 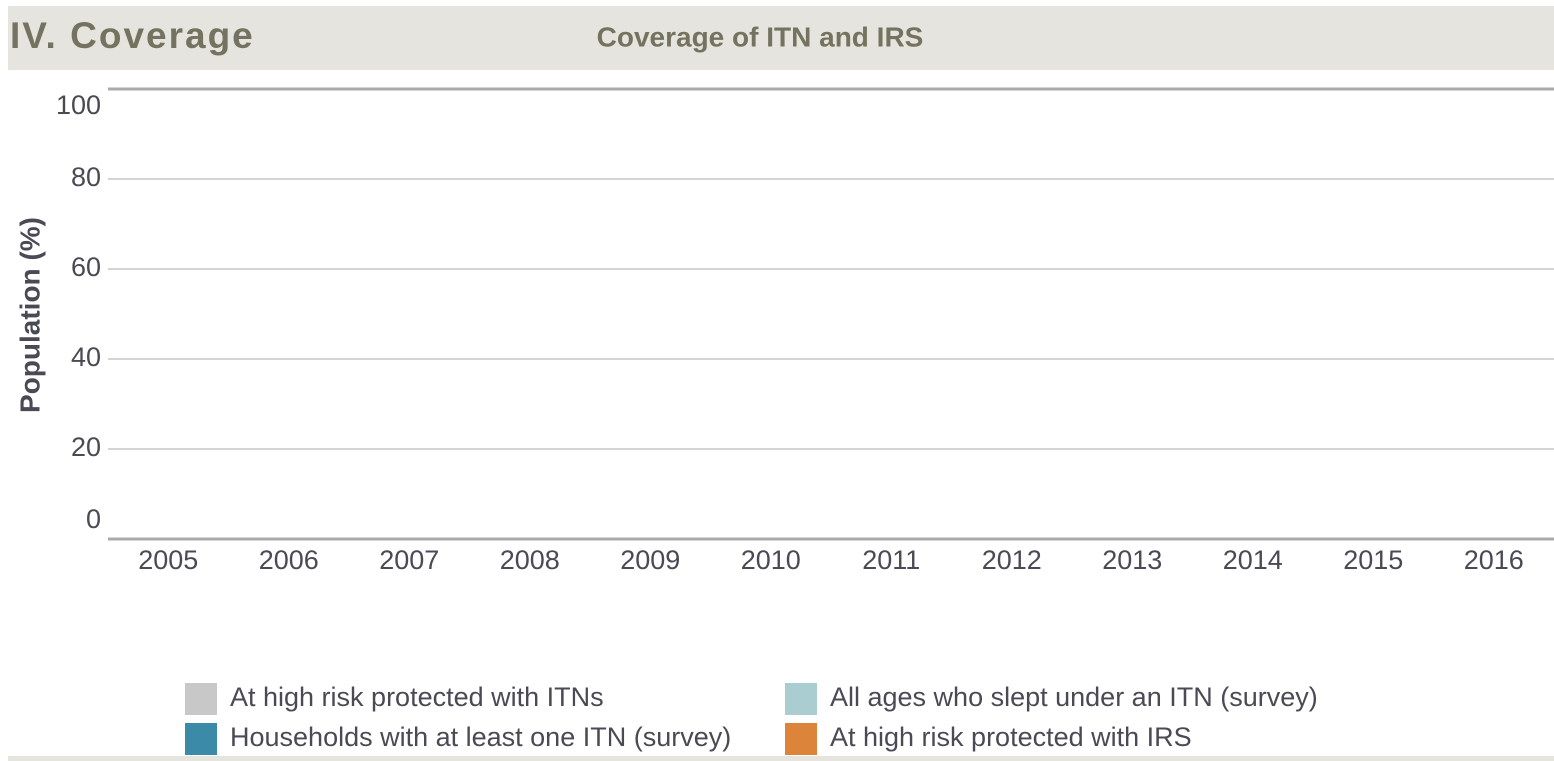 I want to click on y-tick-label: 60, so click(x=86, y=267).